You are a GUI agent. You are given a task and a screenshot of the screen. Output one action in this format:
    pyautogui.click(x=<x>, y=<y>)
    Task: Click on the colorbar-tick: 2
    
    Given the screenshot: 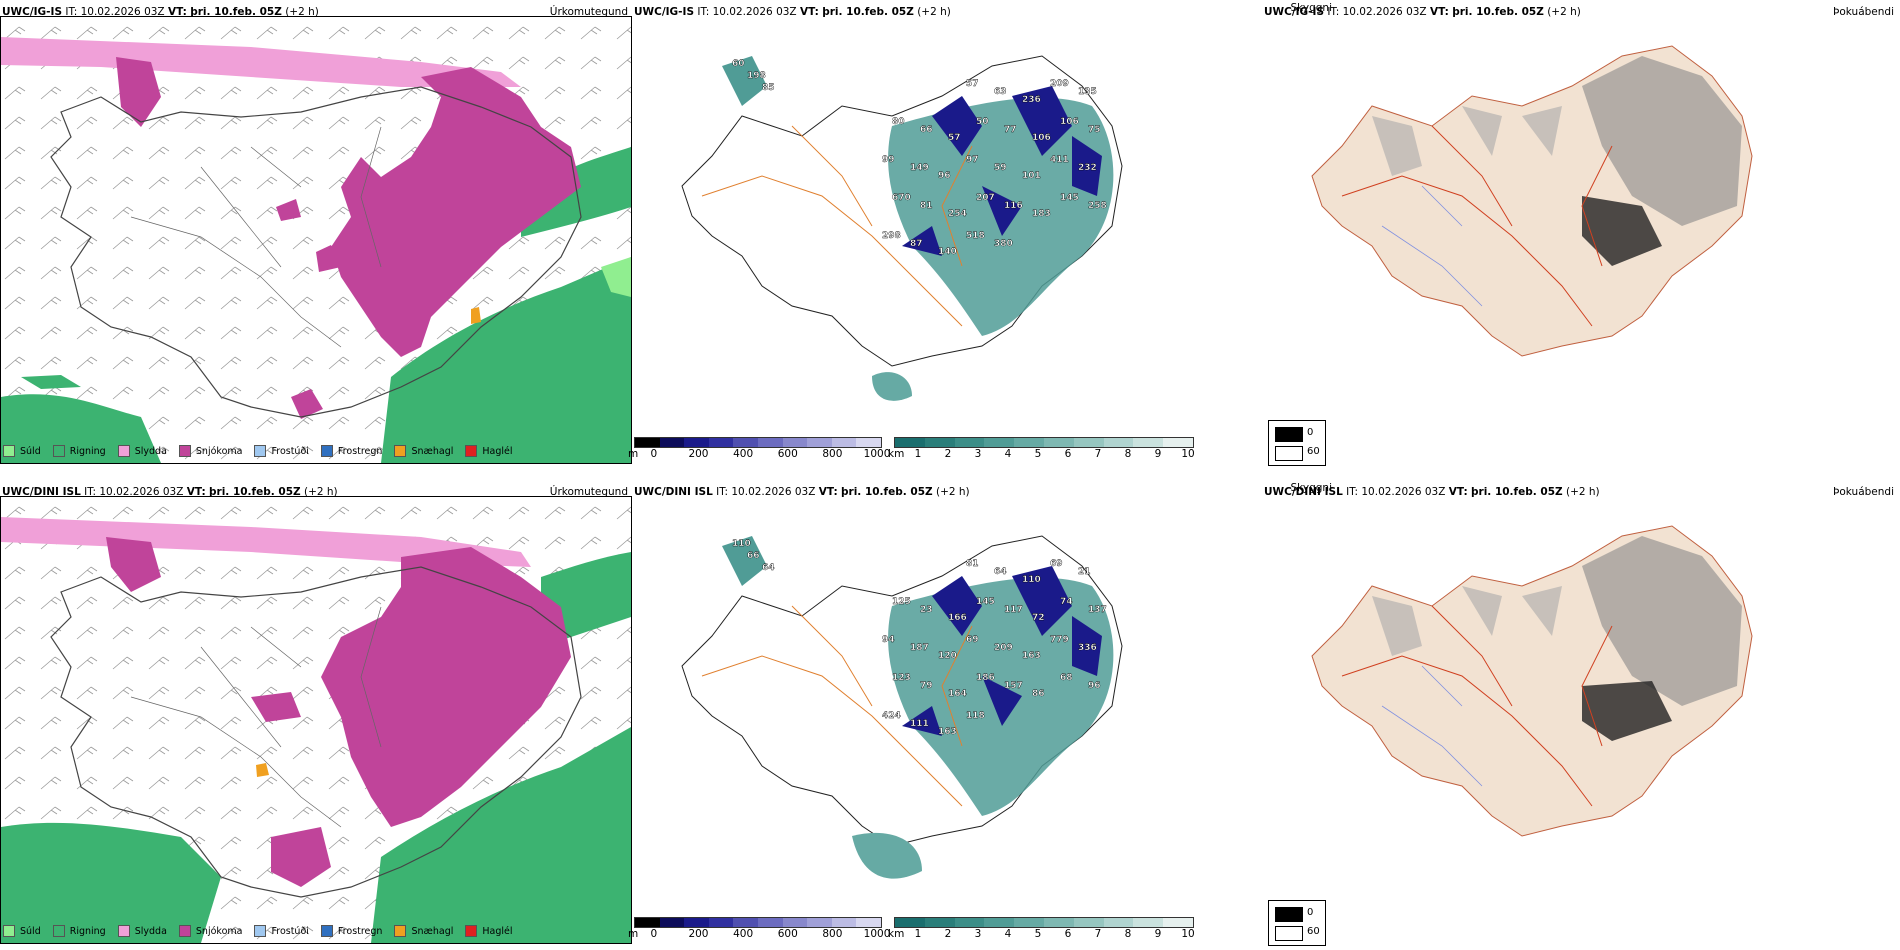 What is the action you would take?
    pyautogui.click(x=948, y=934)
    